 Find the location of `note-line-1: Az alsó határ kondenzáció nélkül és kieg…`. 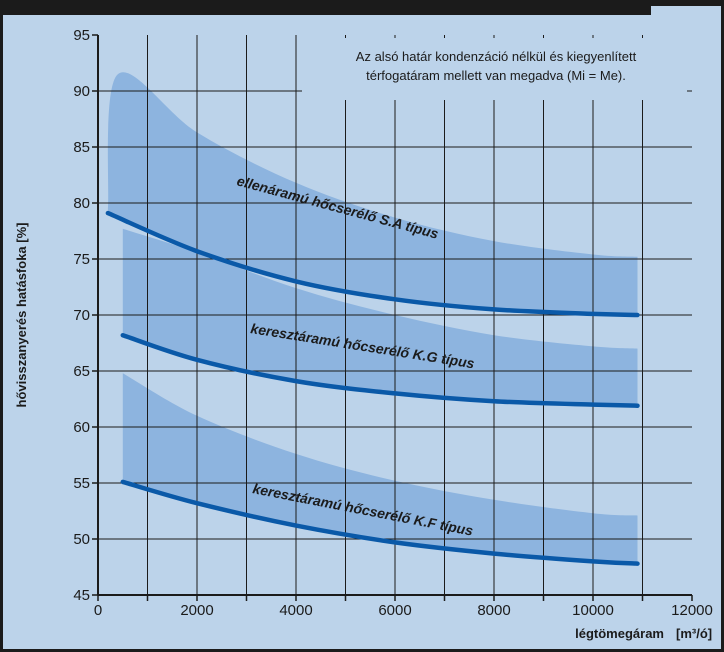

note-line-1: Az alsó határ kondenzáció nélkül és kieg… is located at coordinates (496, 56).